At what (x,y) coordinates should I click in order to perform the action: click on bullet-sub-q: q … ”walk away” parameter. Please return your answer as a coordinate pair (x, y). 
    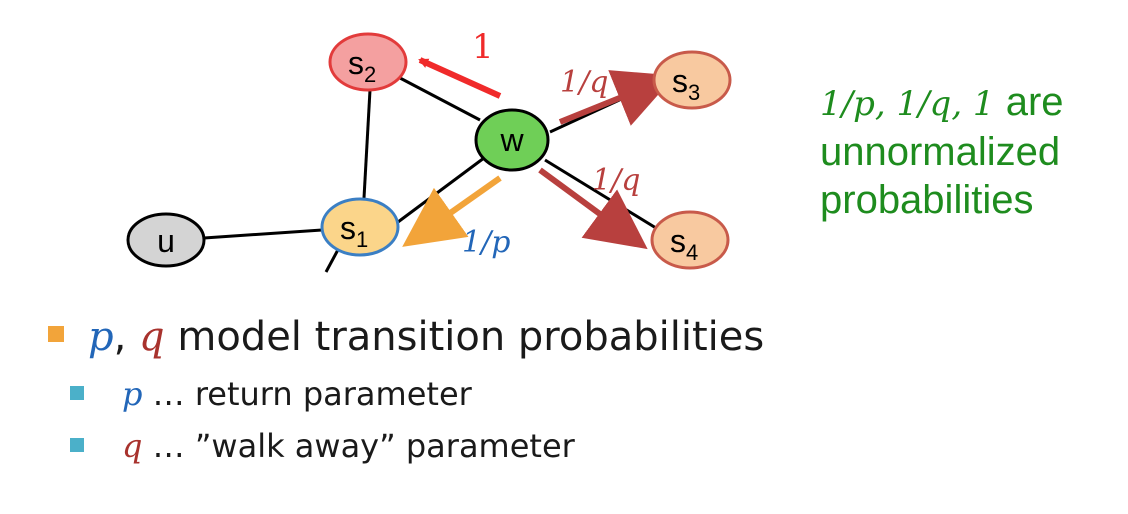
    Looking at the image, I should click on (417, 446).